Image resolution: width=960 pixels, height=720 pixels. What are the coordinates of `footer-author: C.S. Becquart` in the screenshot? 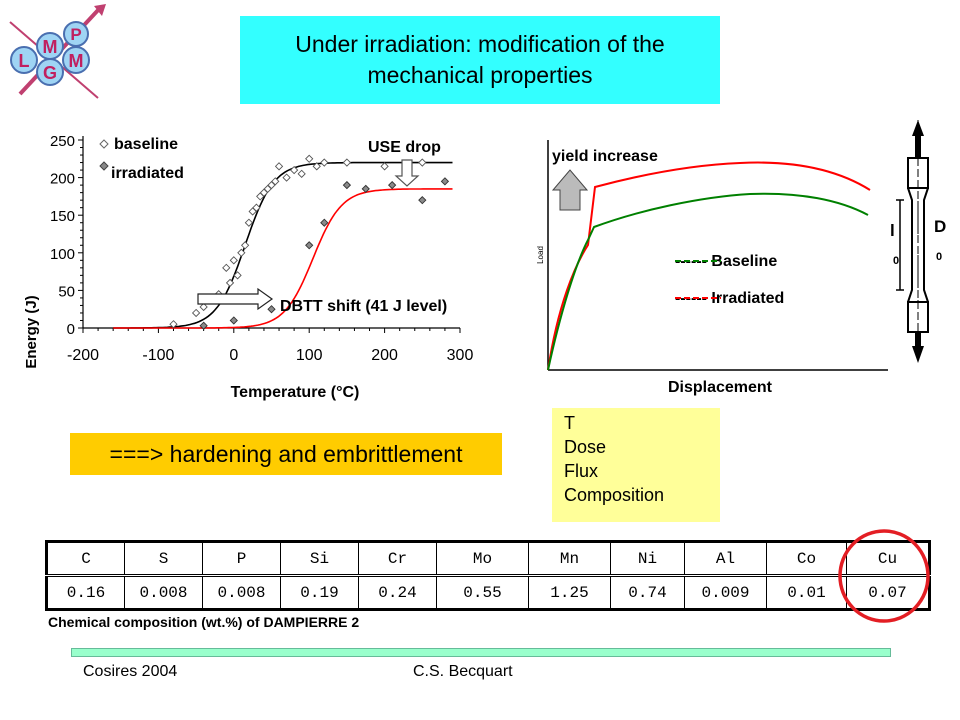 It's located at (463, 671).